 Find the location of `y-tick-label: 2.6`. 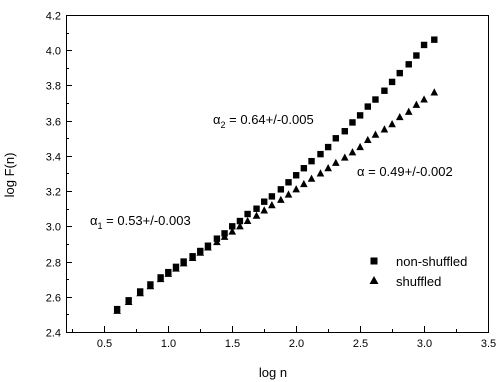

y-tick-label: 2.6 is located at coordinates (53, 299).